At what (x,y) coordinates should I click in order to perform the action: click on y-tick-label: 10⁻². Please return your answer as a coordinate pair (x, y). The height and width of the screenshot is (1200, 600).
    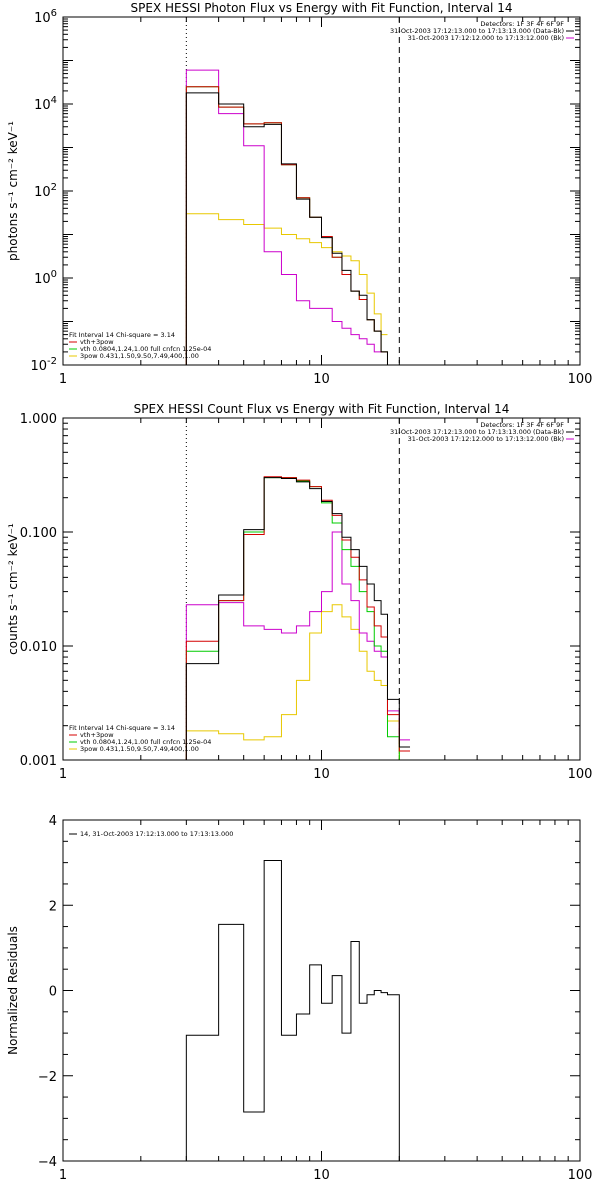
    Looking at the image, I should click on (43, 365).